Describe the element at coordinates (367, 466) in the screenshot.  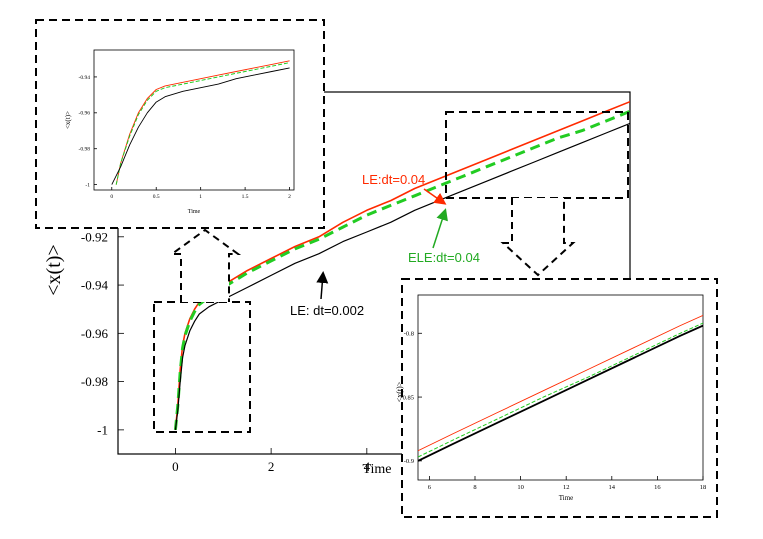
I see `main-x-tick-label: 4` at that location.